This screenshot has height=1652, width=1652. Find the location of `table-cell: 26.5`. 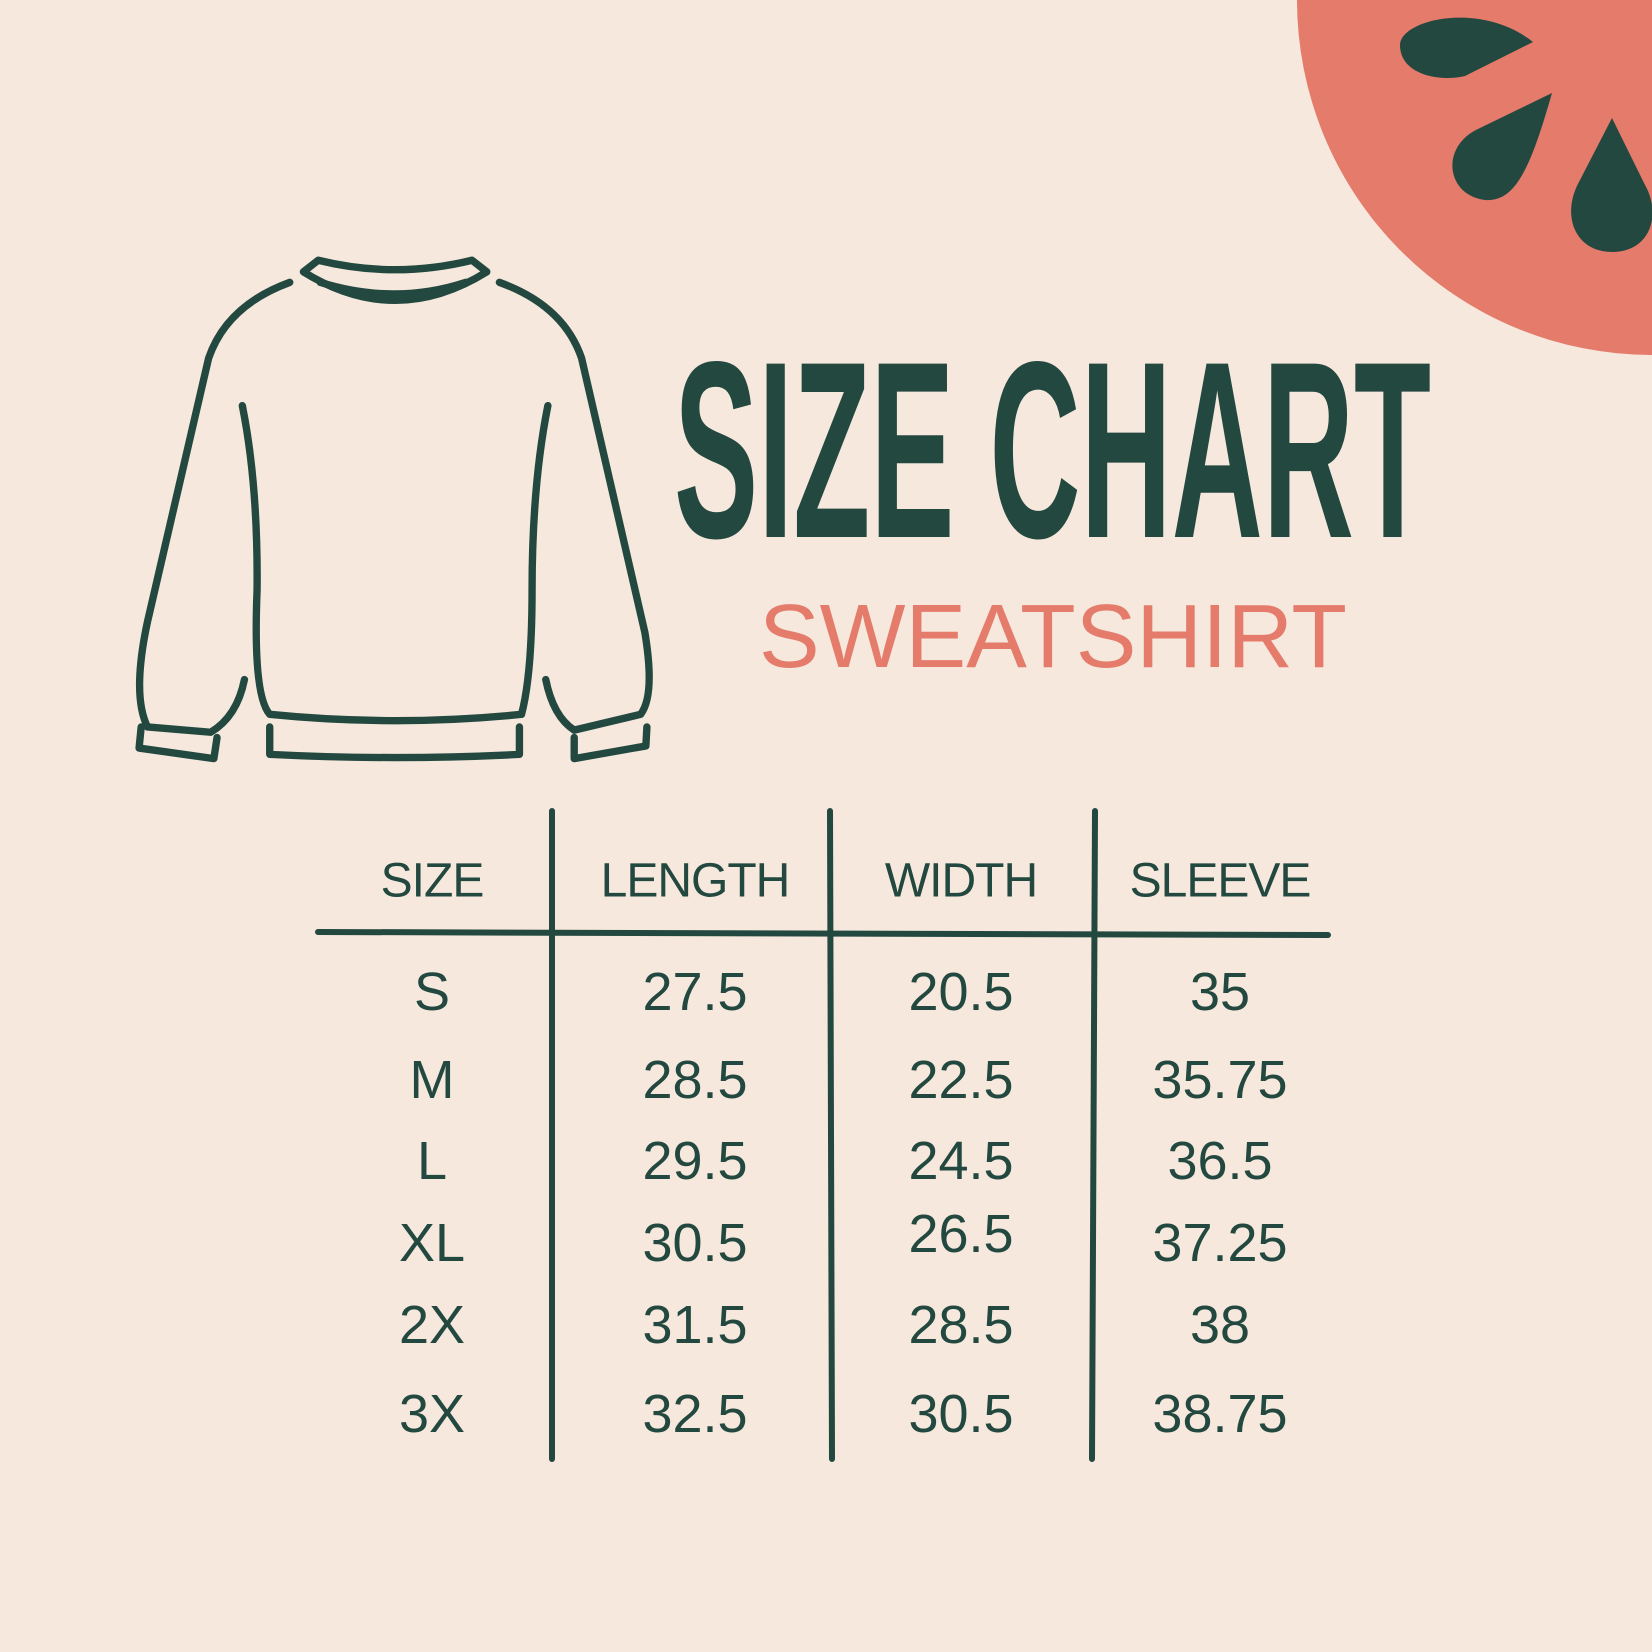

table-cell: 26.5 is located at coordinates (961, 1234).